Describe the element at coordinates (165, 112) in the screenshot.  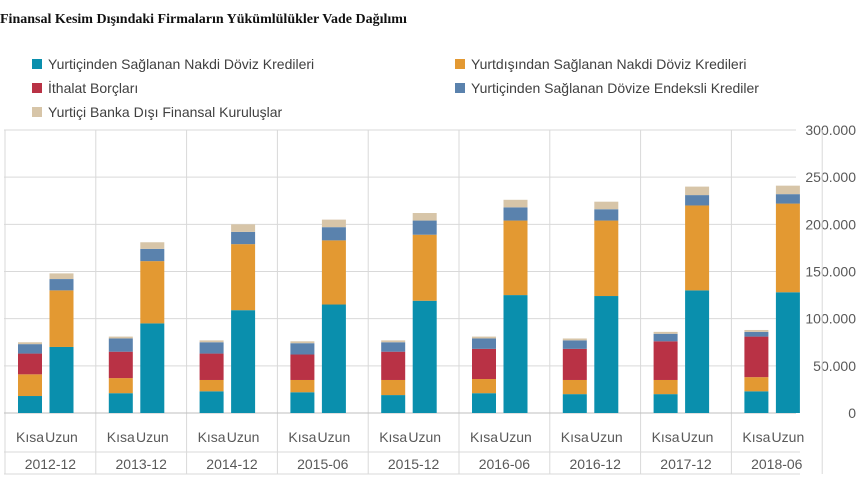
I see `legend-label: Yurtiçi Banka Dışı Finansal Kuruluşlar` at that location.